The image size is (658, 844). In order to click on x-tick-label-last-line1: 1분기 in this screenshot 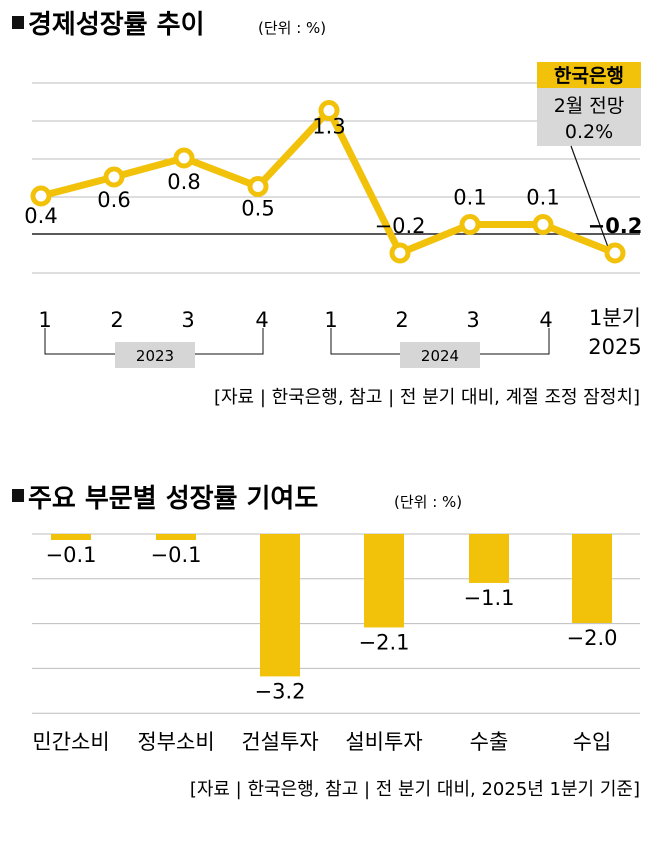, I will do `click(615, 318)`.